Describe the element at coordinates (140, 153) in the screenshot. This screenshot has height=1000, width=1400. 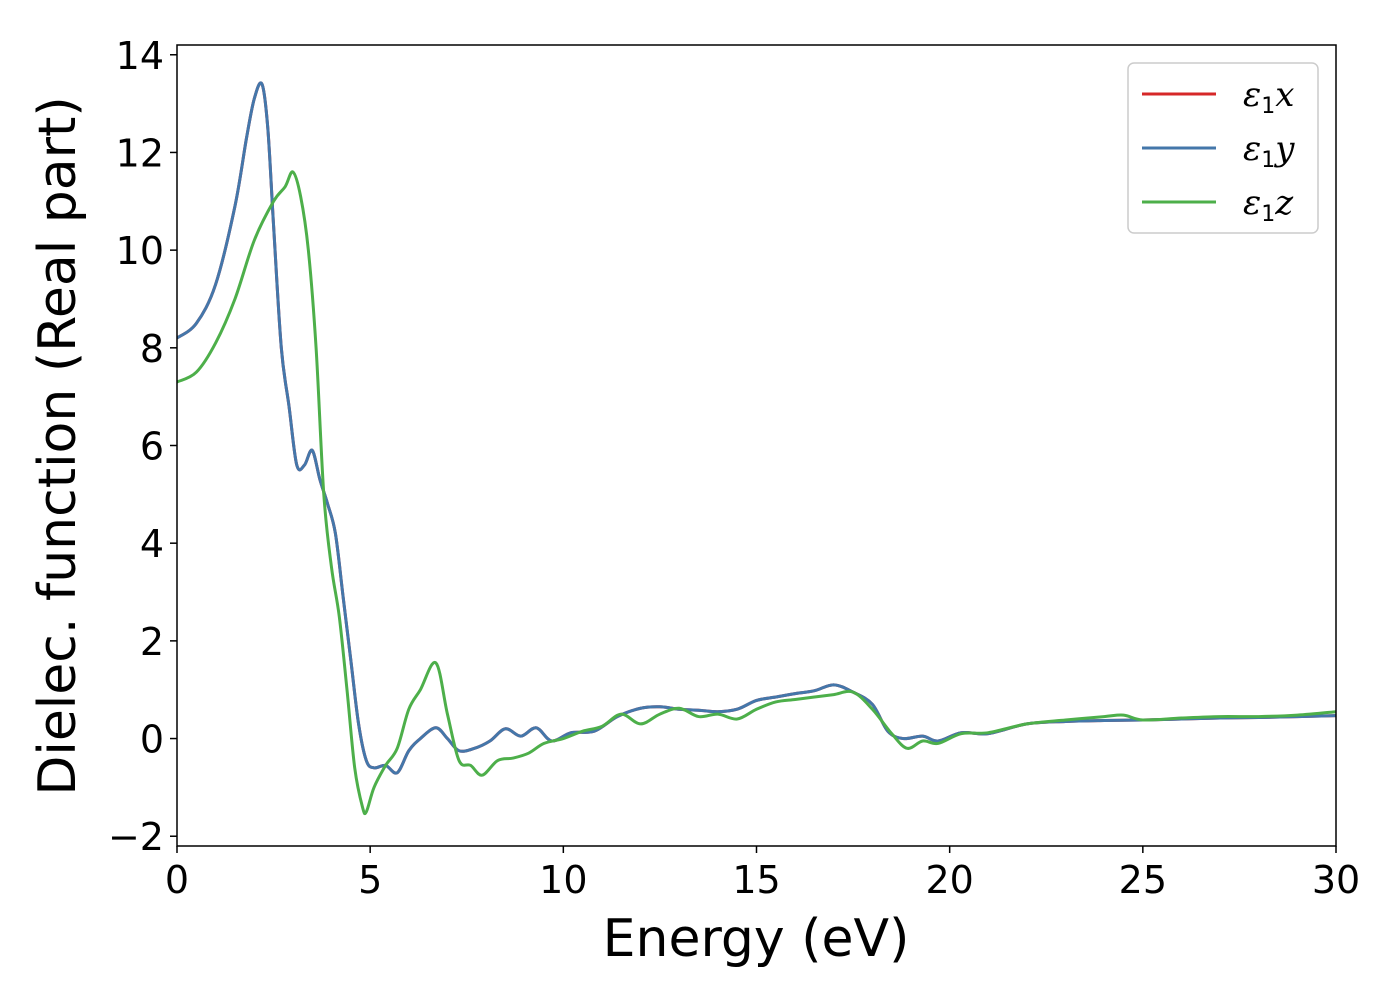
I see `y-tick-label: 12` at that location.